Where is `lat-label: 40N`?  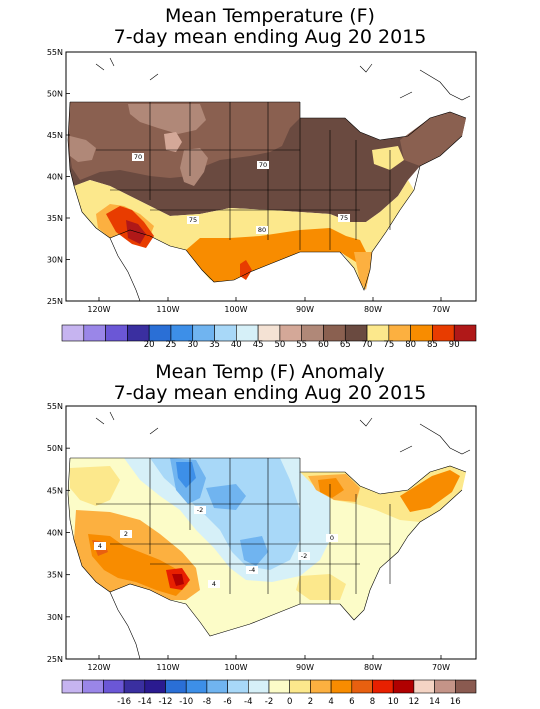
lat-label: 40N is located at coordinates (55, 177).